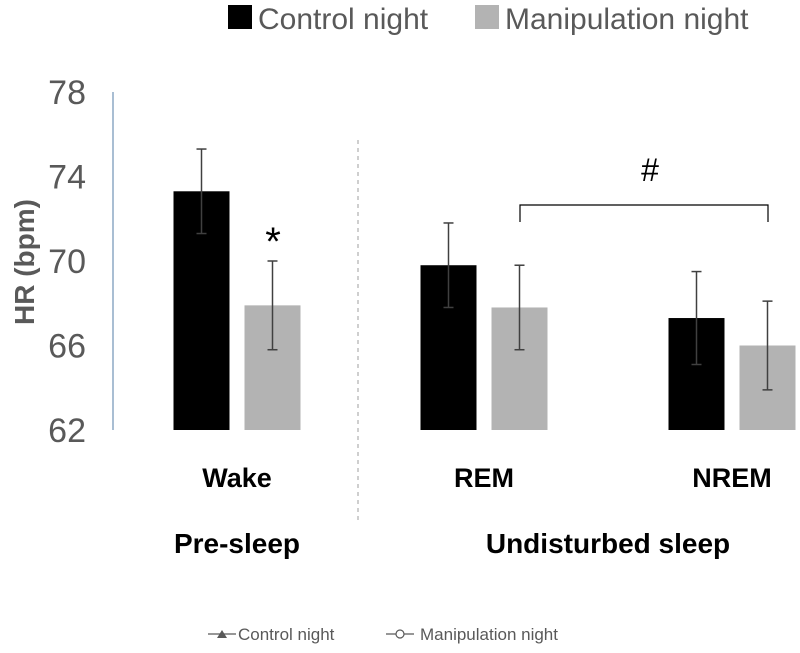  What do you see at coordinates (696, 318) in the screenshot?
I see `error-bar-nrem-control-night` at bounding box center [696, 318].